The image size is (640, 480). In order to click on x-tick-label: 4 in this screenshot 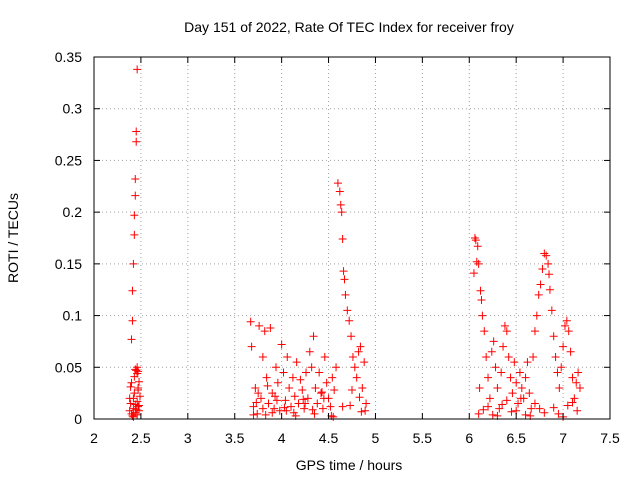, I will do `click(282, 438)`.